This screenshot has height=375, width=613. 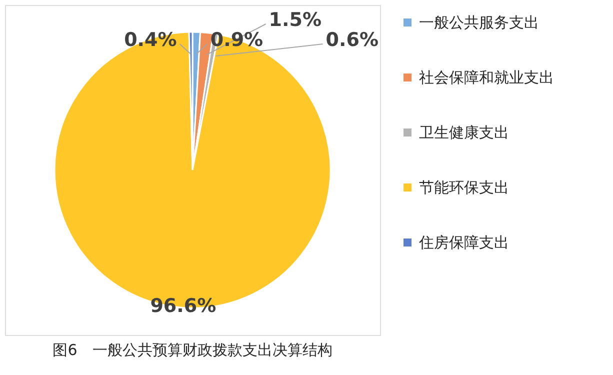 I want to click on text: 图6 一般公共预算财政拨款支出决算结构, so click(x=192, y=350).